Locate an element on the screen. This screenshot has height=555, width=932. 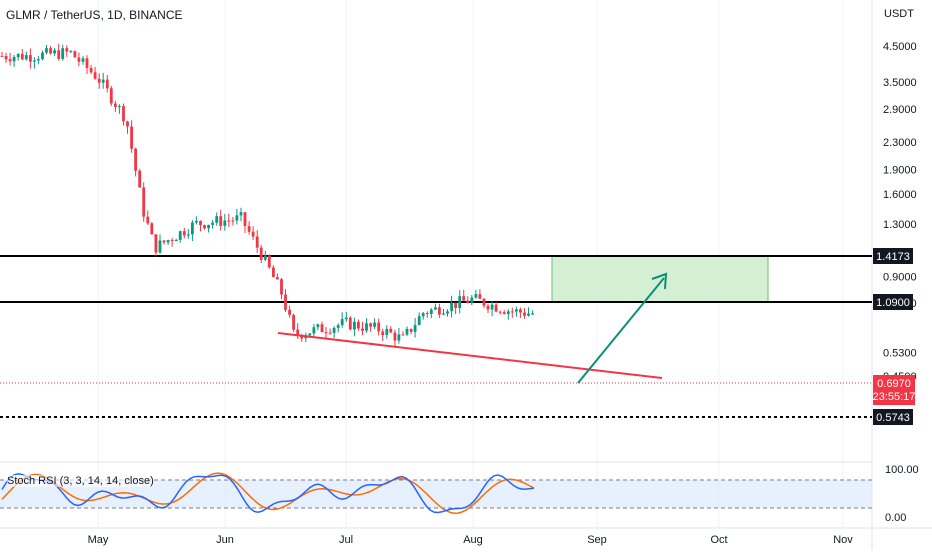
level-label-bottom: 1.0900 is located at coordinates (893, 302).